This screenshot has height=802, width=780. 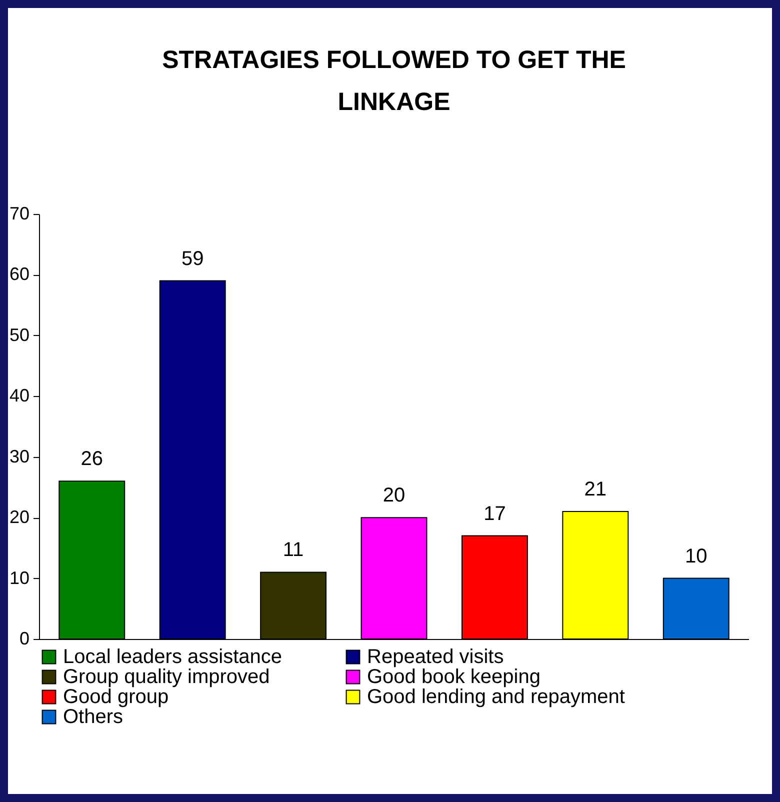 What do you see at coordinates (19, 214) in the screenshot?
I see `y-tick-label: 70` at bounding box center [19, 214].